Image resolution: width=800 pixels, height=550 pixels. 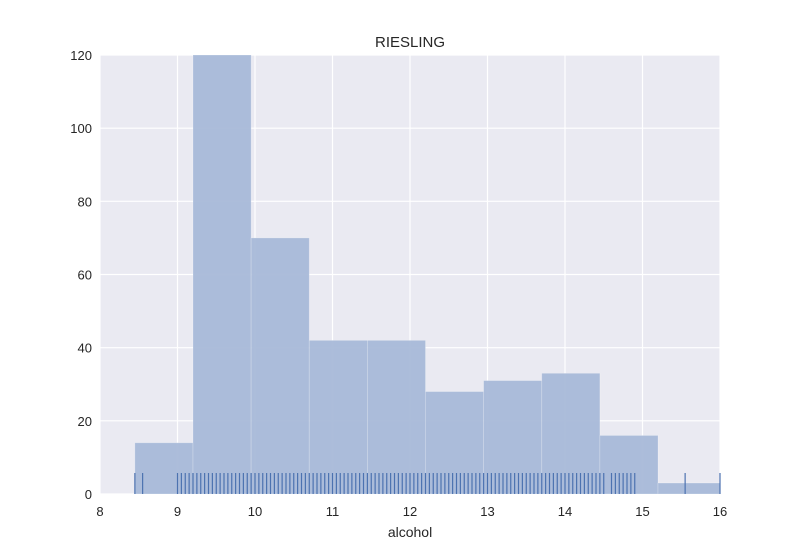 I want to click on x-axis-label: alcohol, so click(x=410, y=532).